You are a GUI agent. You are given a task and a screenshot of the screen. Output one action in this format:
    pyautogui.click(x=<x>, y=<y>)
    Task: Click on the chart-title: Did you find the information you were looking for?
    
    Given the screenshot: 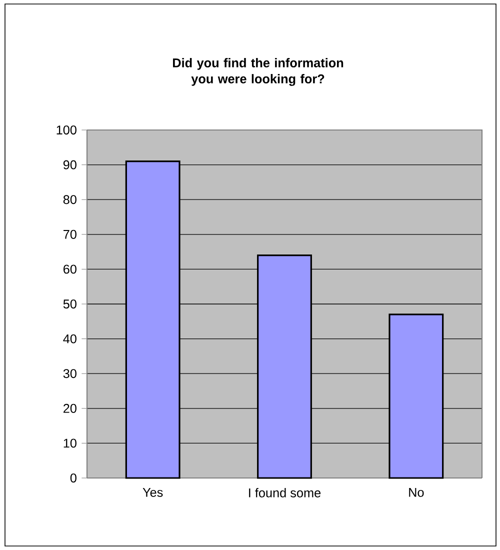 What is the action you would take?
    pyautogui.click(x=258, y=72)
    